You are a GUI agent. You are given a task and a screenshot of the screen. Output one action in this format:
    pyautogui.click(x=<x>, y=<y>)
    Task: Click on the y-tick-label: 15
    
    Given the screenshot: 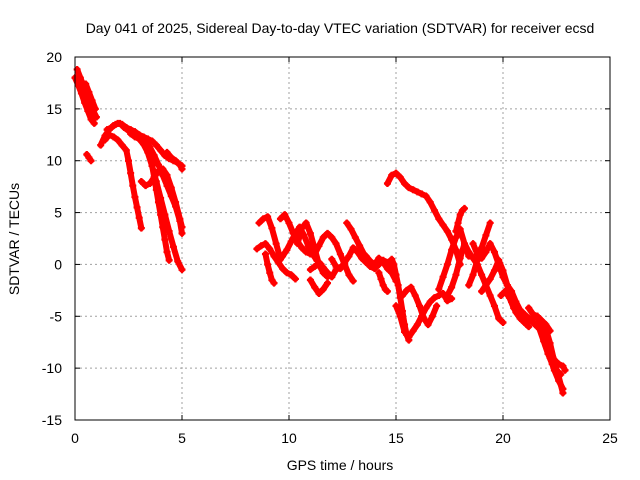 What is the action you would take?
    pyautogui.click(x=54, y=109)
    